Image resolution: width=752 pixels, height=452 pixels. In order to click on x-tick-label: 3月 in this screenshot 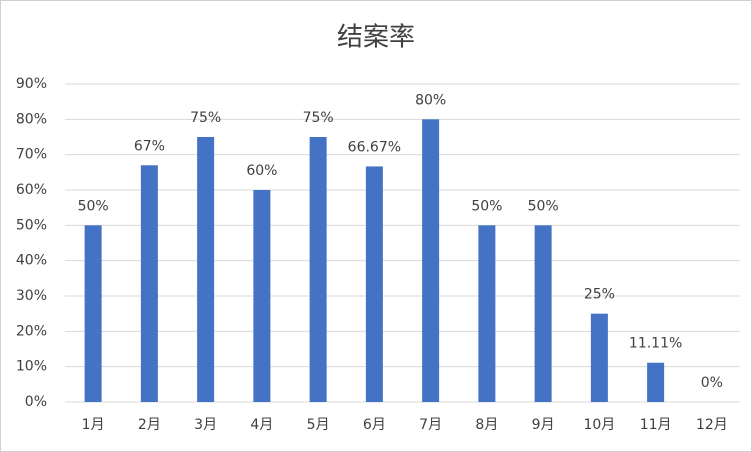, I will do `click(205, 425)`.